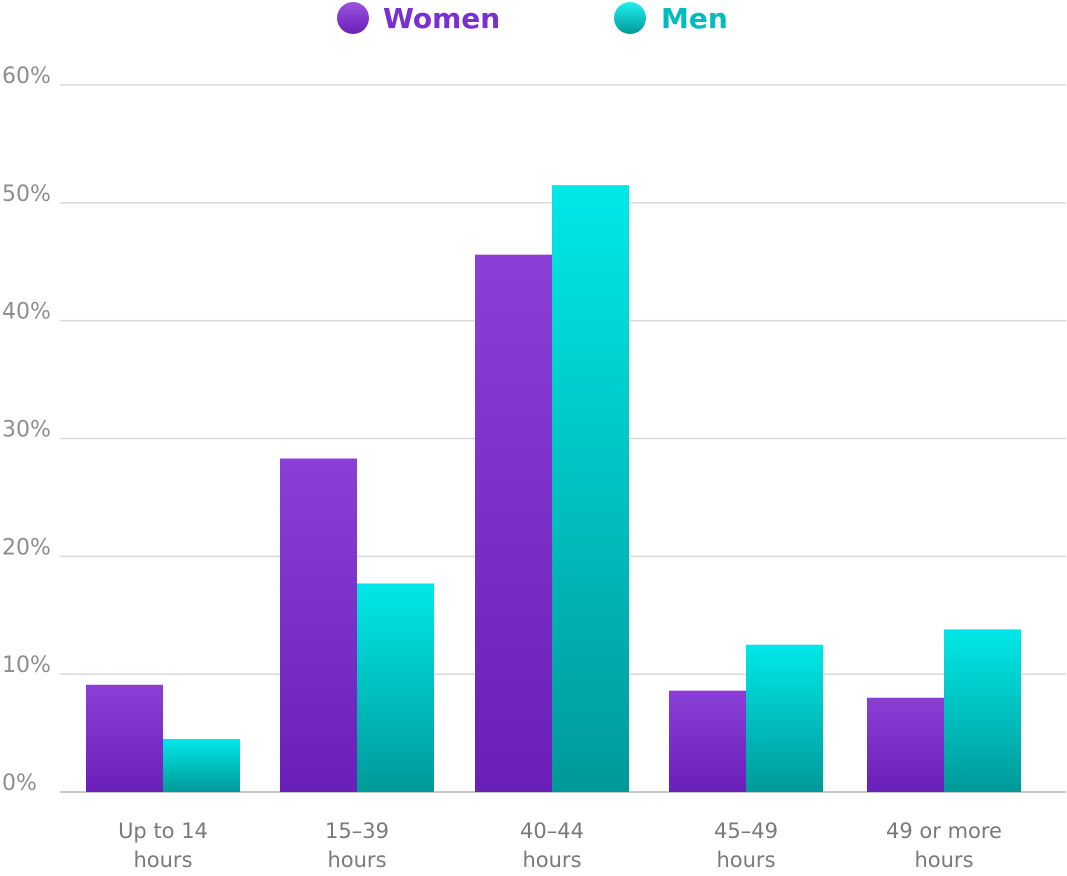 The height and width of the screenshot is (876, 1067). I want to click on y-tick-label: 30%, so click(26, 430).